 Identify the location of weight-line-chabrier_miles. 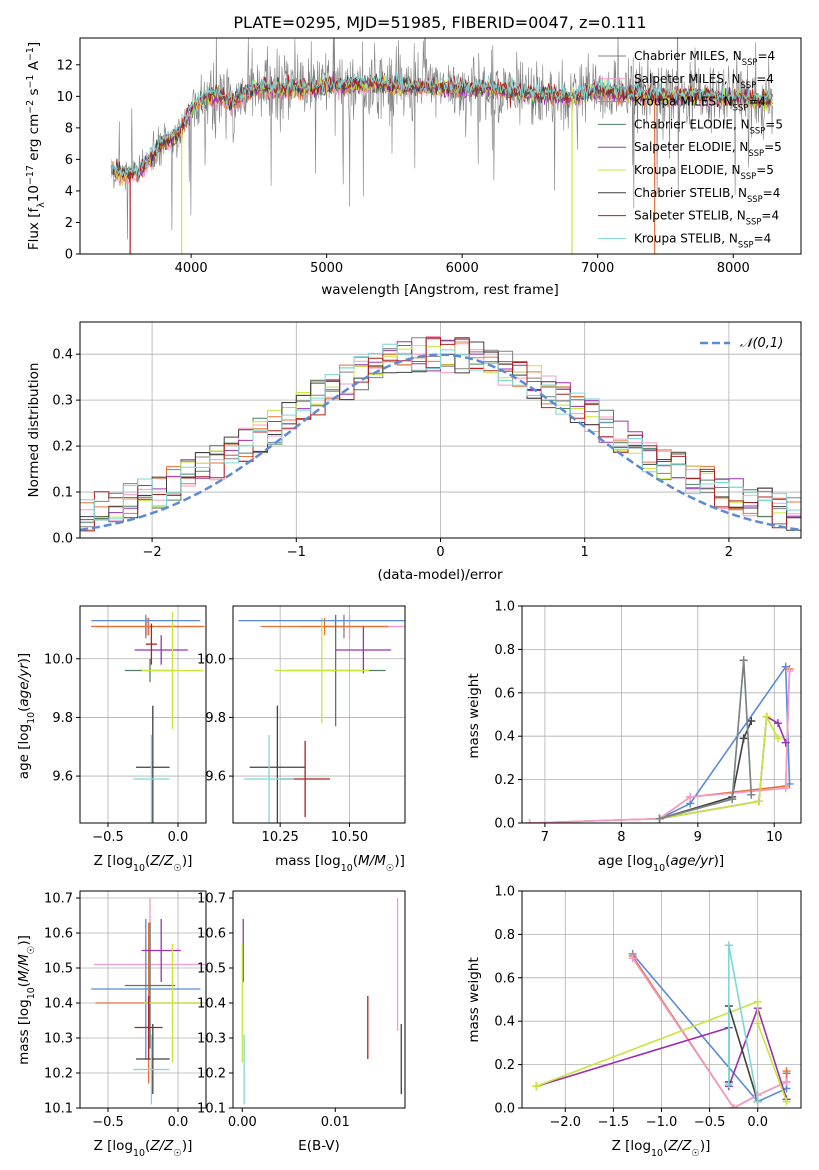
(706, 740).